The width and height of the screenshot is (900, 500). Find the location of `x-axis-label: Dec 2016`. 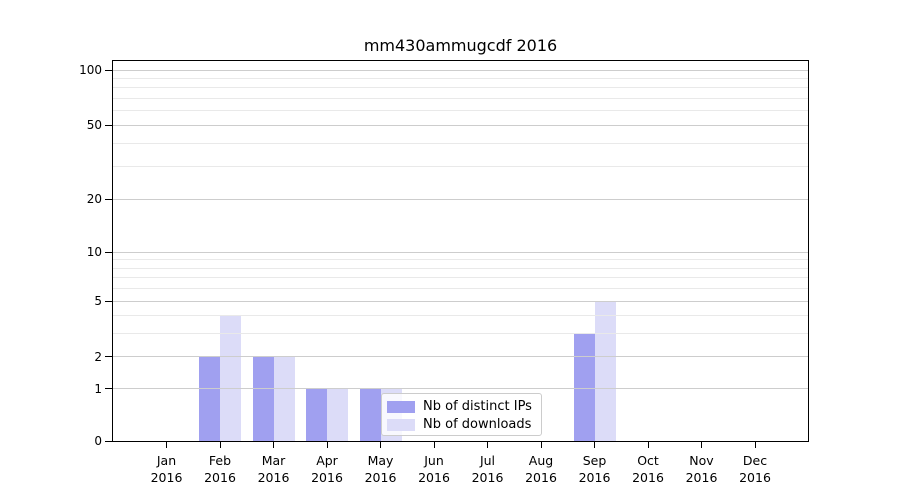

x-axis-label: Dec 2016 is located at coordinates (755, 469).